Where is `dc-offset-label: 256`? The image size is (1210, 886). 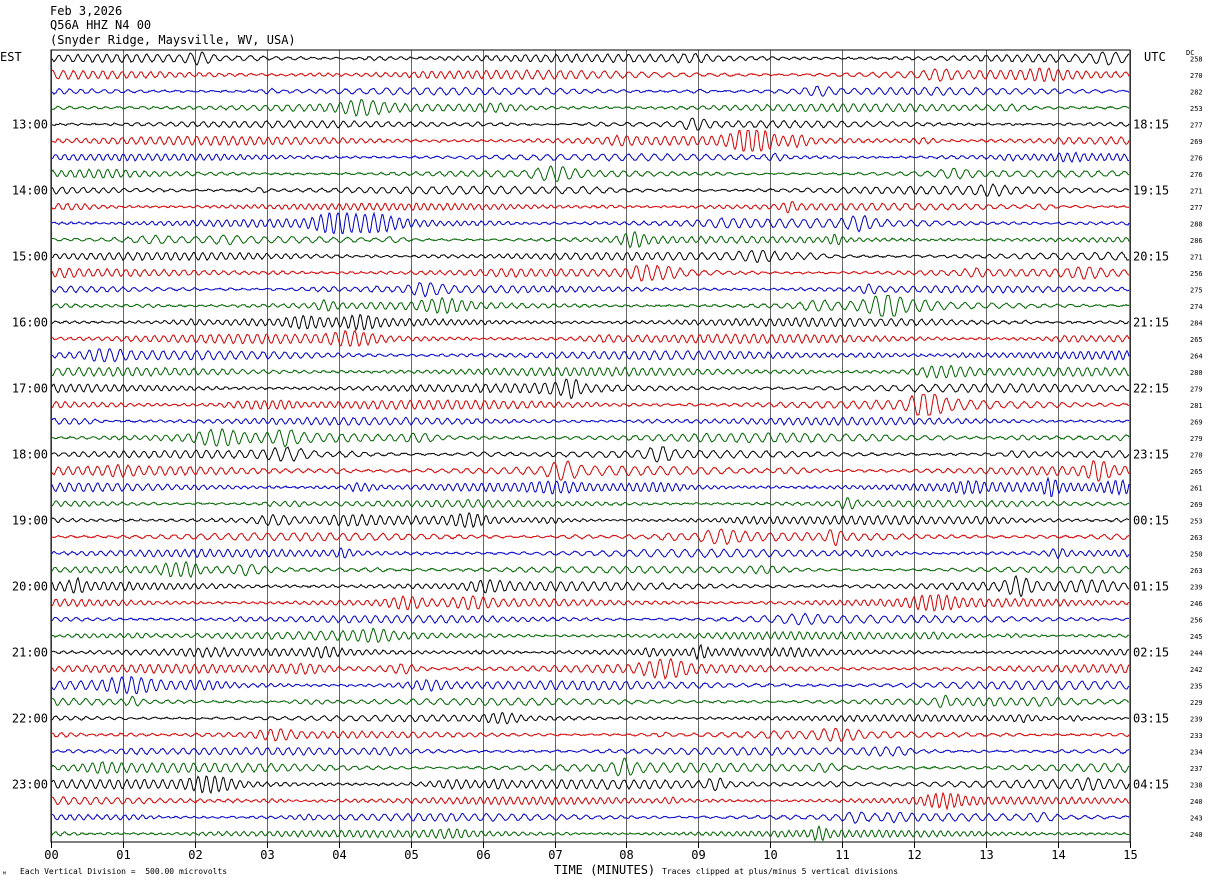 dc-offset-label: 256 is located at coordinates (1196, 274).